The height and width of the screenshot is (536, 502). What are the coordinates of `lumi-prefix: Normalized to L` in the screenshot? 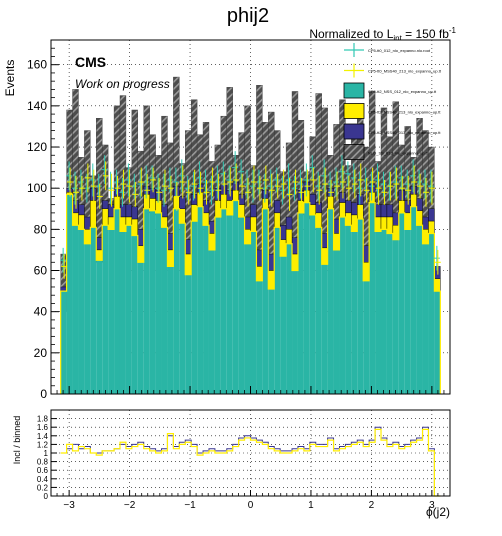 It's located at (351, 34).